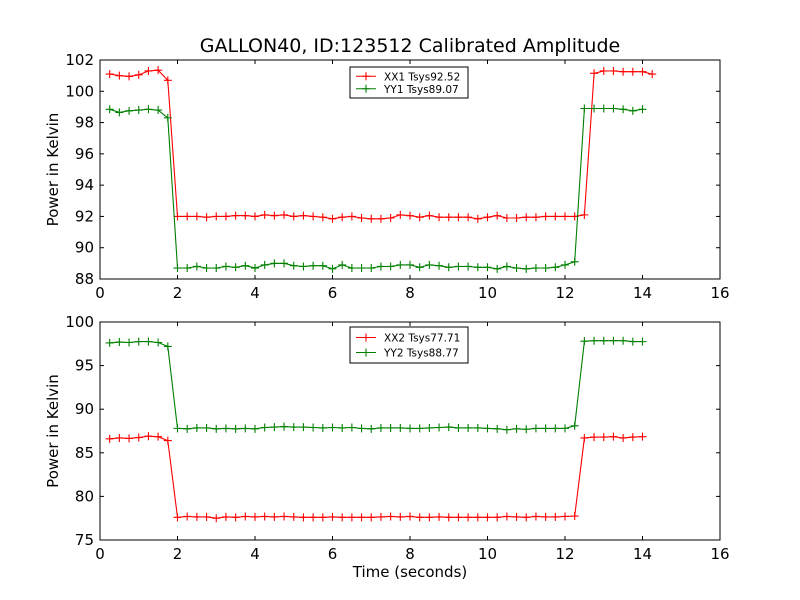 Image resolution: width=800 pixels, height=600 pixels. What do you see at coordinates (84, 366) in the screenshot?
I see `y-tick-label: 95` at bounding box center [84, 366].